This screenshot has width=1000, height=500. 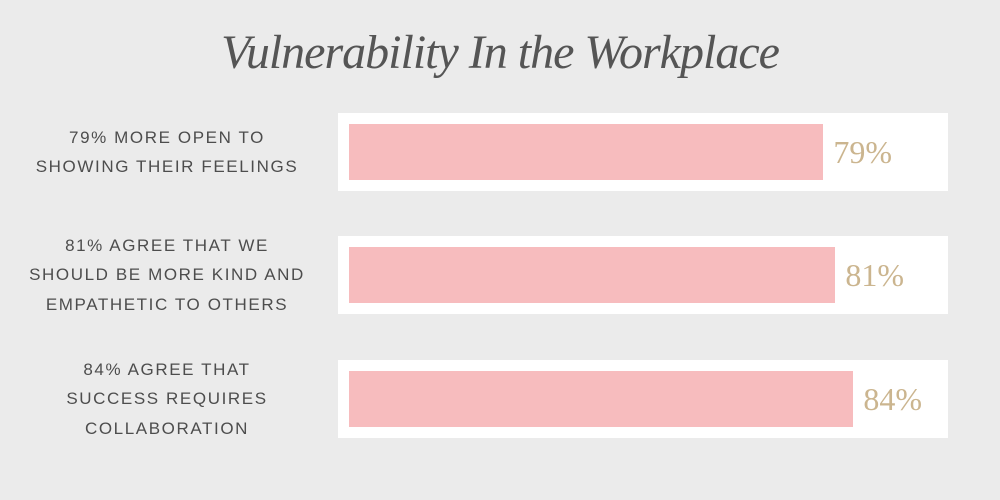 I want to click on bar-track: 79%, so click(x=643, y=152).